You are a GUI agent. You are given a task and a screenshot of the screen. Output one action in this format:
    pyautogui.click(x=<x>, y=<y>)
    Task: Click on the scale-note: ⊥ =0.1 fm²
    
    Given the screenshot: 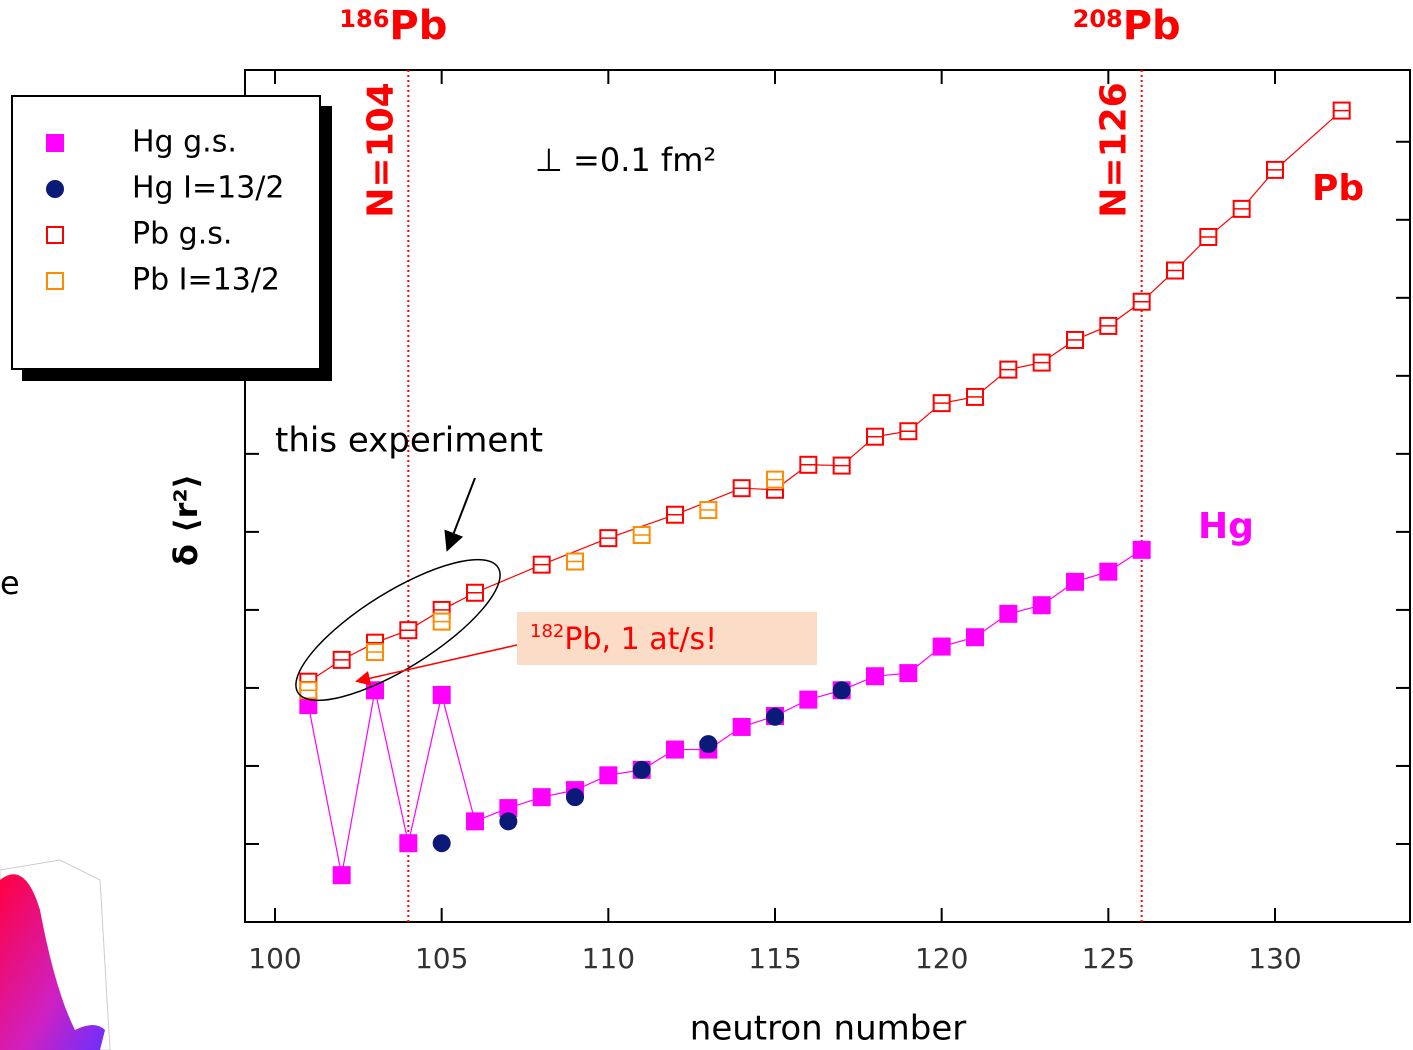 What is the action you would take?
    pyautogui.click(x=625, y=160)
    